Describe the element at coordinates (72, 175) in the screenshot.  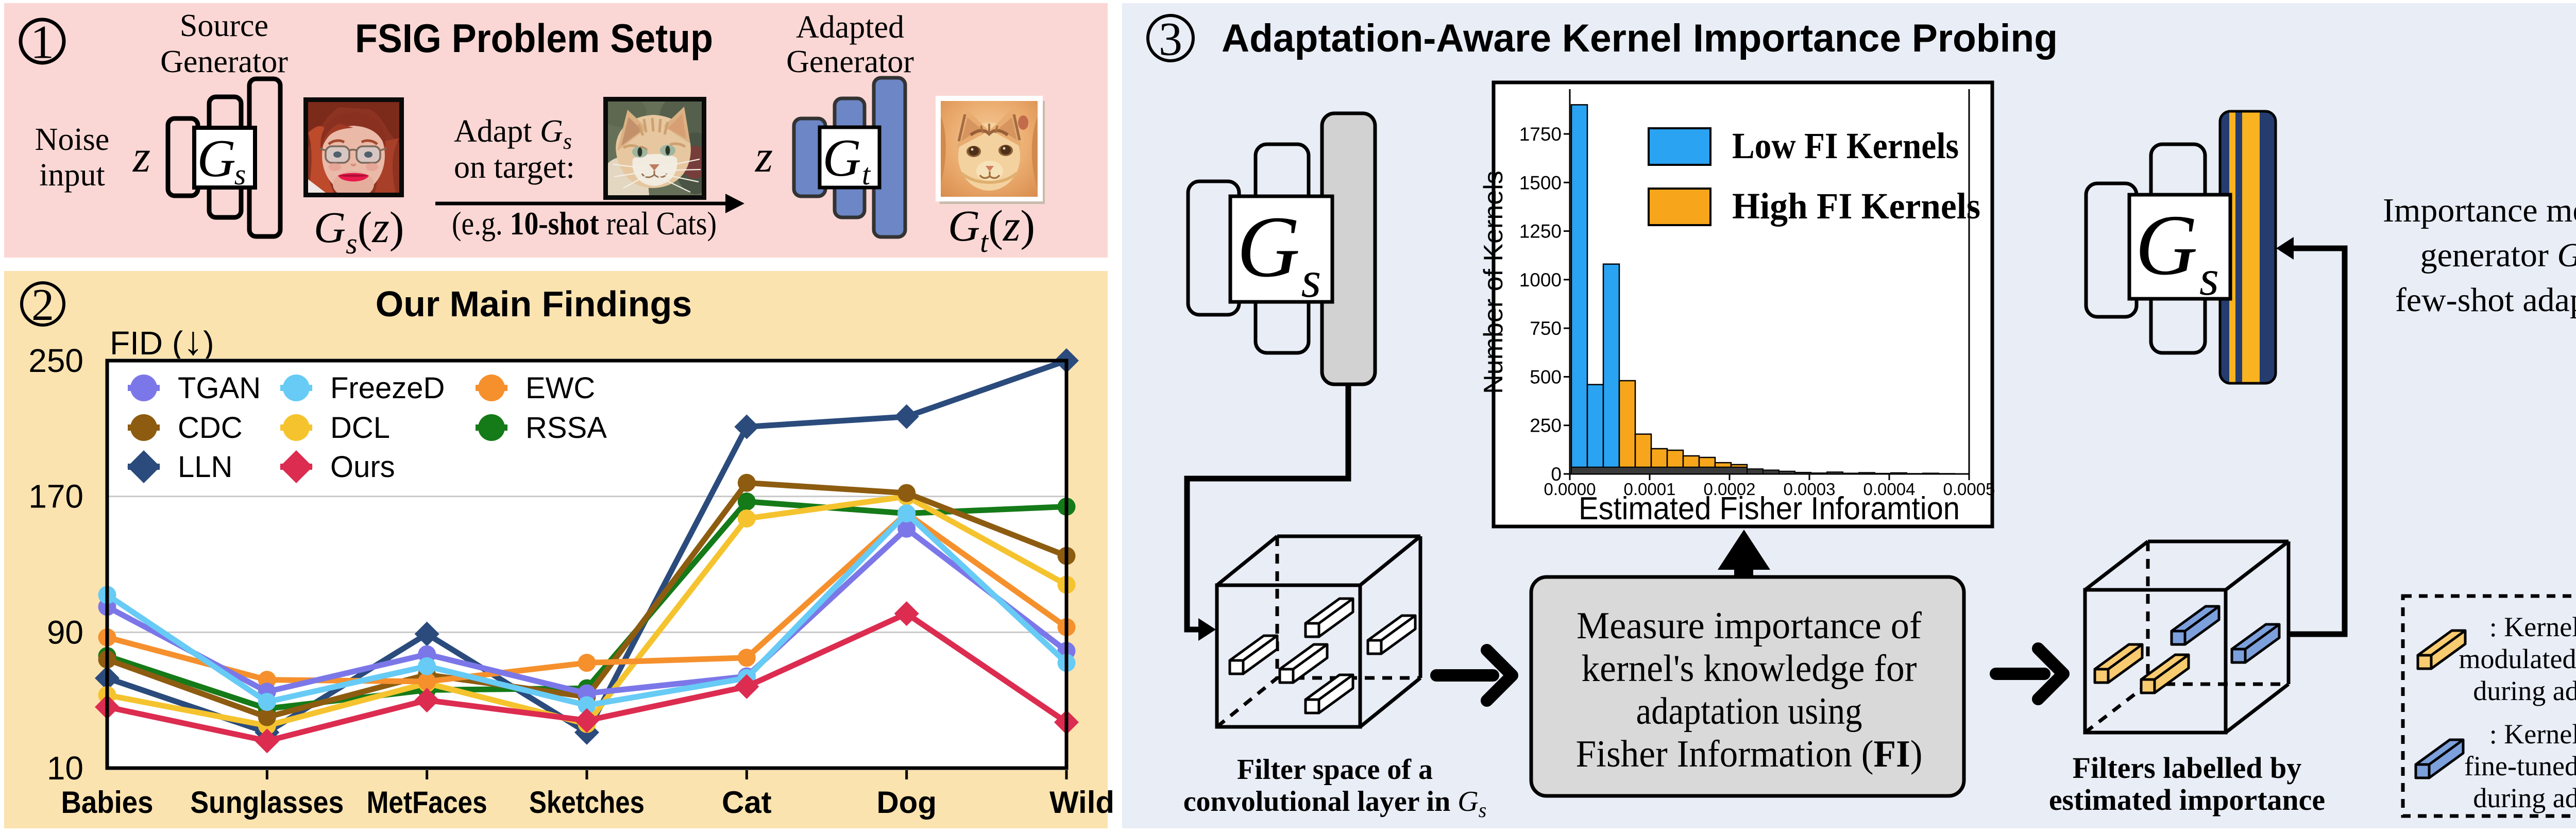
I see `svg-text: input` at that location.